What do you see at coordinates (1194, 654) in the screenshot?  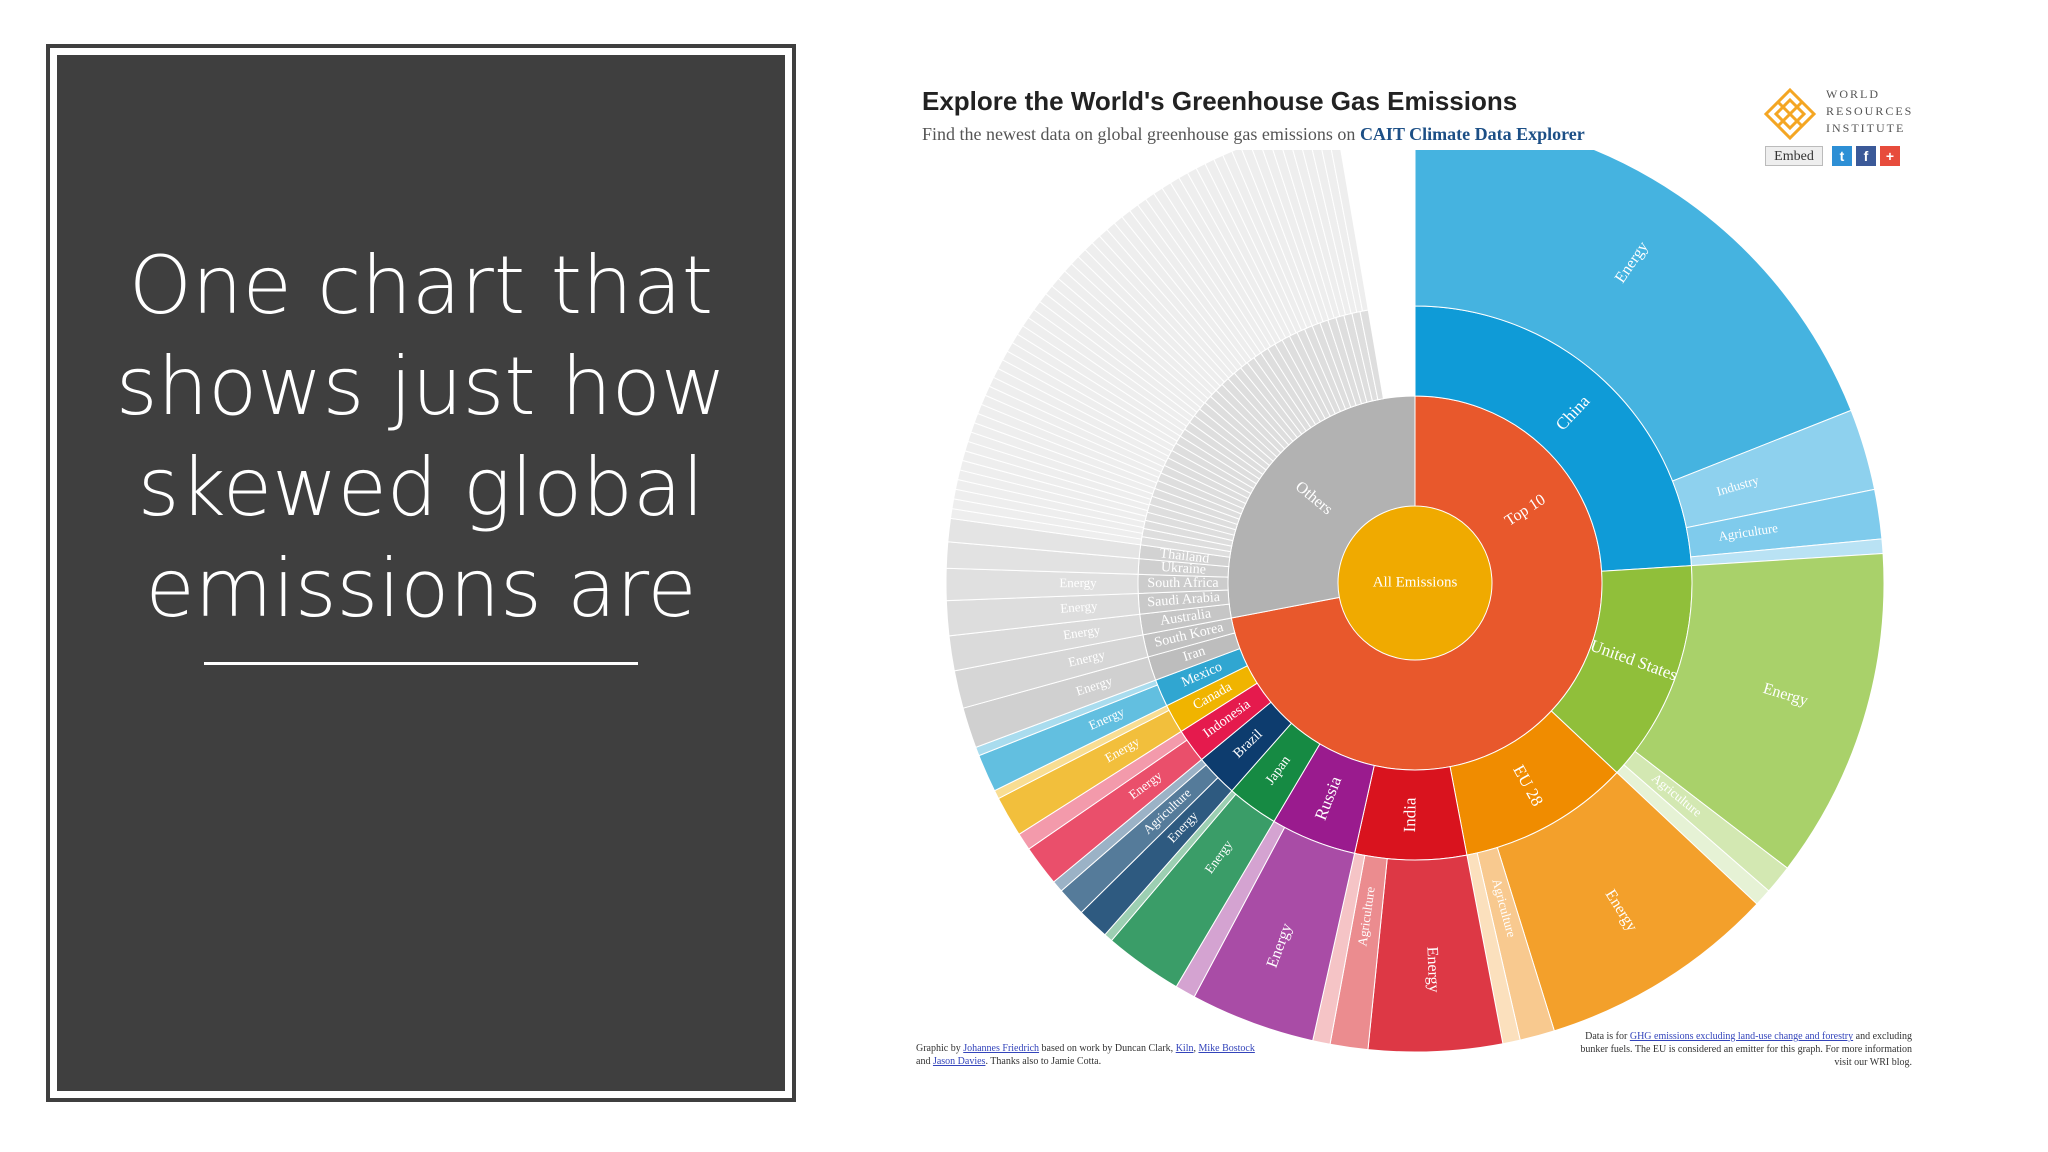 I see `country-label-iran: Iran` at bounding box center [1194, 654].